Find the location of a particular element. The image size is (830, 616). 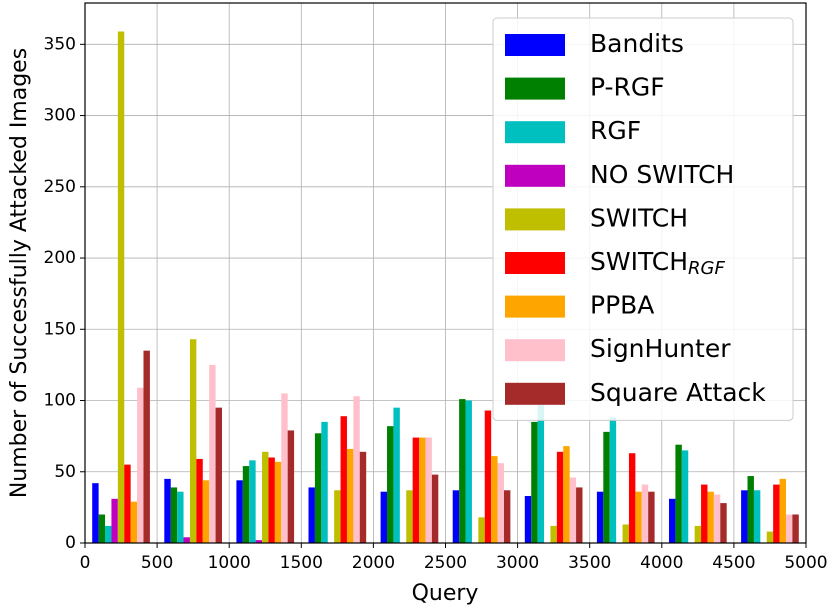

legend-label-text: NO SWITCH is located at coordinates (662, 174).